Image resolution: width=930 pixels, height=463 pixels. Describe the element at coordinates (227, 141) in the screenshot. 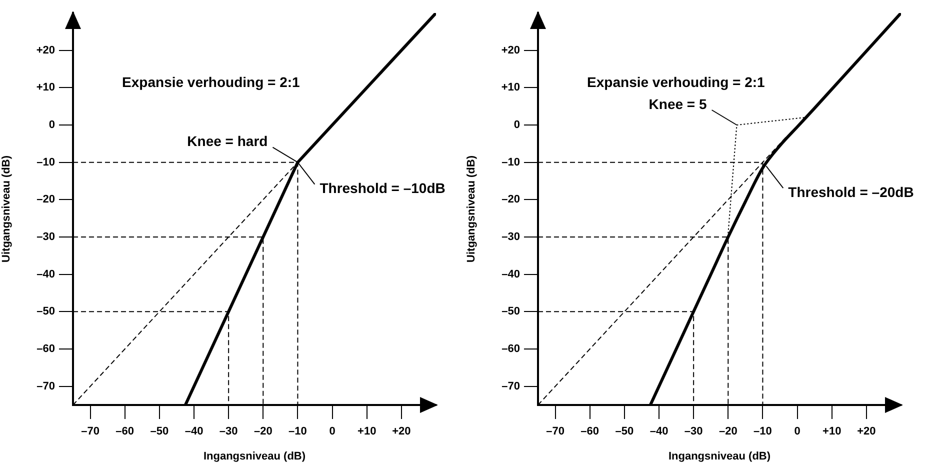

I see `annotation: Knee = hard` at that location.